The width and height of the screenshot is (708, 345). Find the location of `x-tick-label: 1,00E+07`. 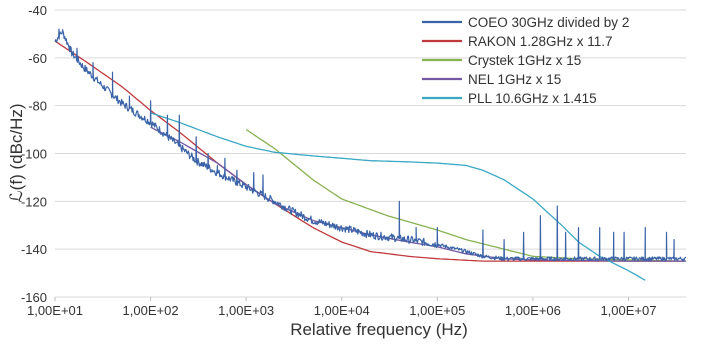

x-tick-label: 1,00E+07 is located at coordinates (628, 310).